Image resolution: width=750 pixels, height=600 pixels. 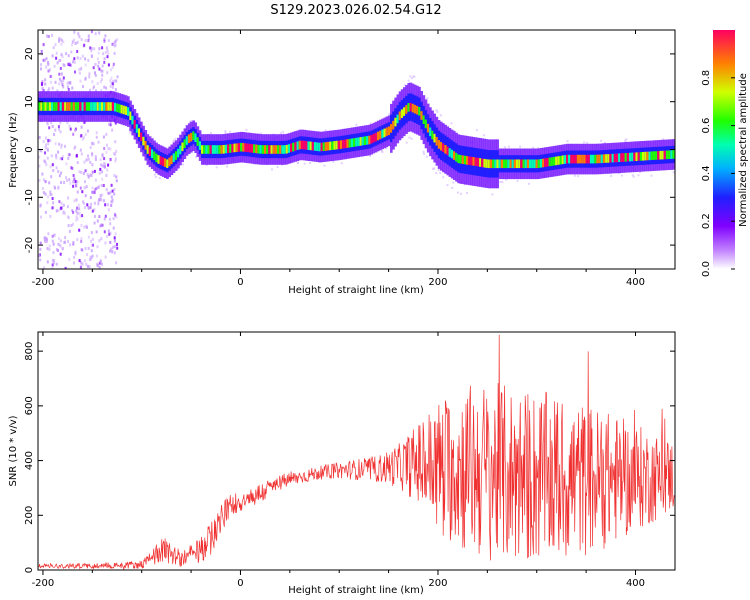 I want to click on colorbar-tick-label: 0.8, so click(x=706, y=78).